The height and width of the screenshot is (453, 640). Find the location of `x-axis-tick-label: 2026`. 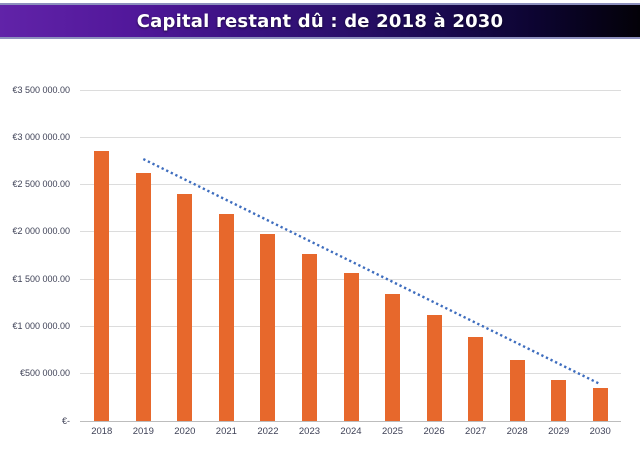

x-axis-tick-label: 2026 is located at coordinates (434, 431).